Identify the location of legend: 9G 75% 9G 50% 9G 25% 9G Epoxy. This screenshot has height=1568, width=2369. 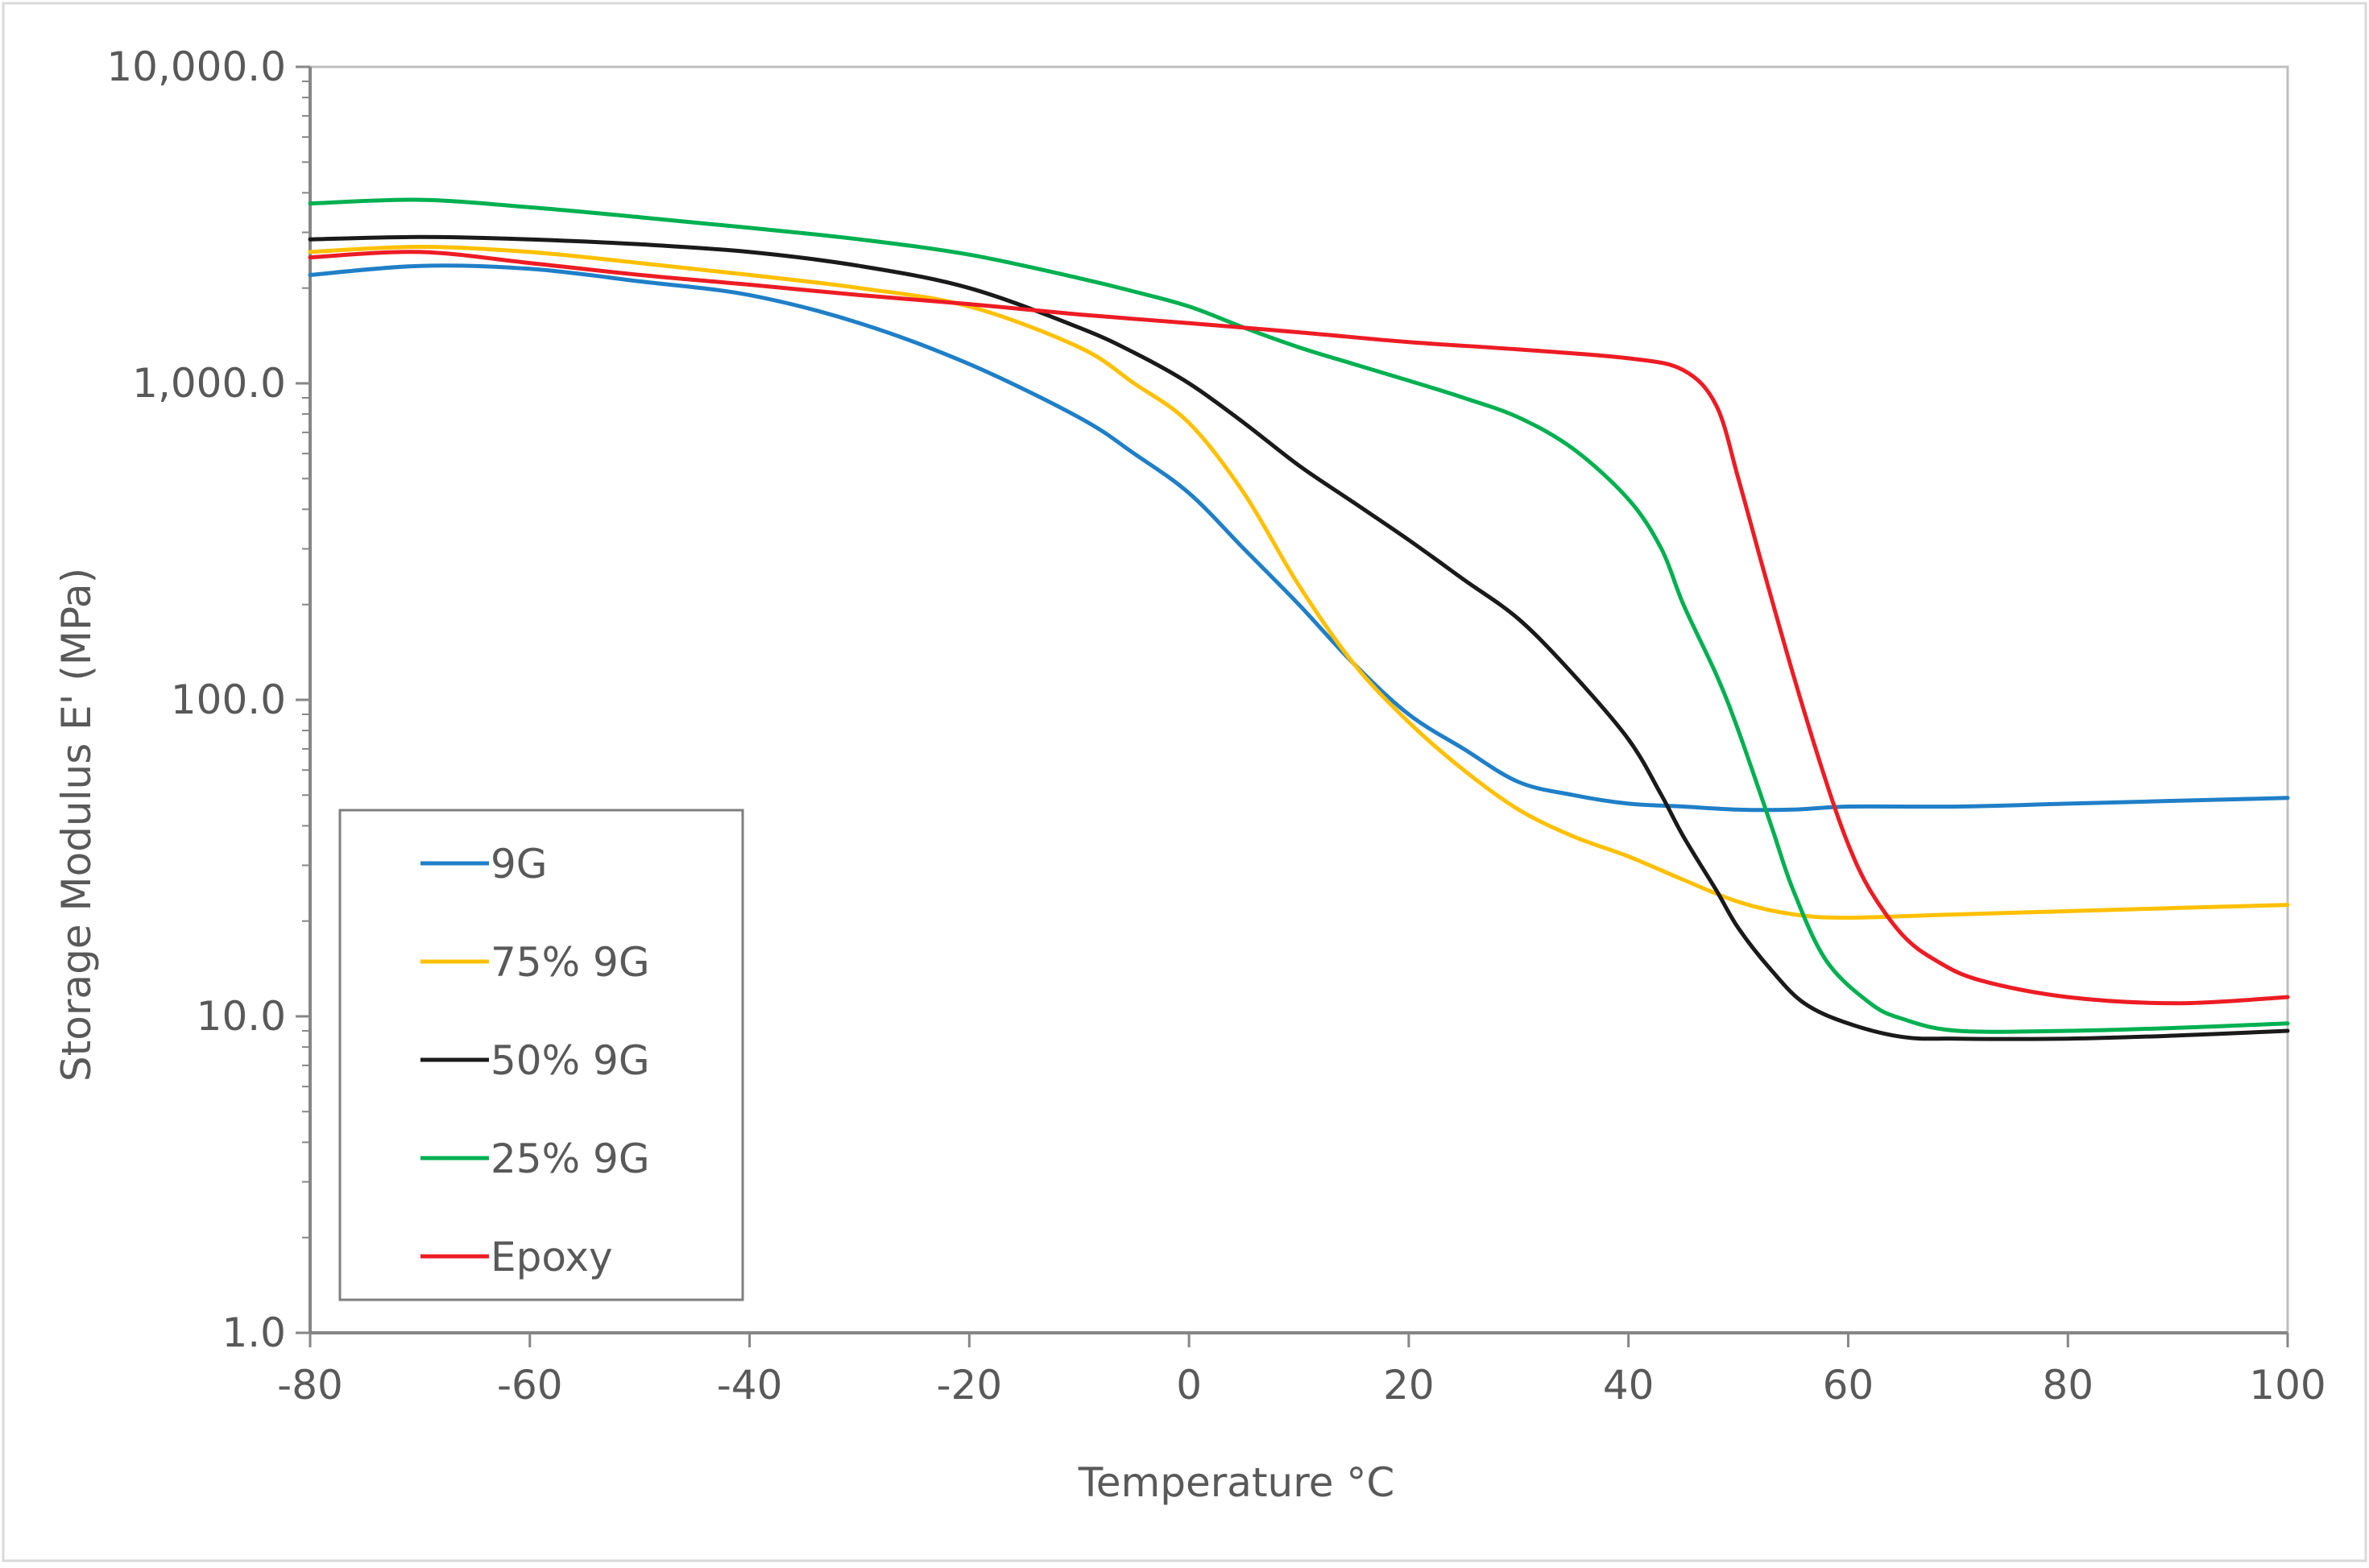
(541, 1055).